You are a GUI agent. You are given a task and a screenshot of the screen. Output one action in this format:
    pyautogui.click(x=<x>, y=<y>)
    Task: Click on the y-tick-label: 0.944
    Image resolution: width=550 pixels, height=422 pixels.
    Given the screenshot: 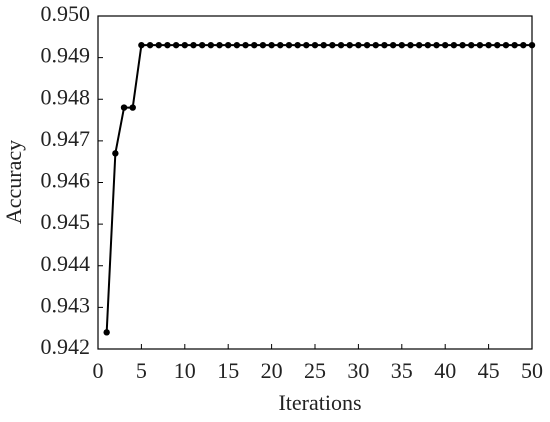 What is the action you would take?
    pyautogui.click(x=66, y=263)
    